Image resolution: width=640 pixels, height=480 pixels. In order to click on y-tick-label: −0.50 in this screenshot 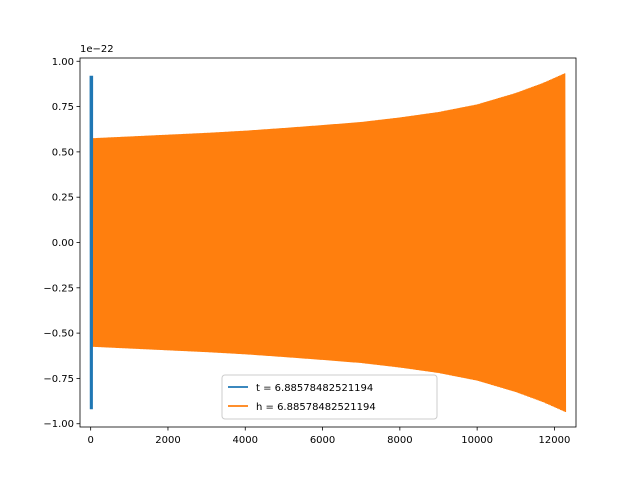, I will do `click(58, 334)`.